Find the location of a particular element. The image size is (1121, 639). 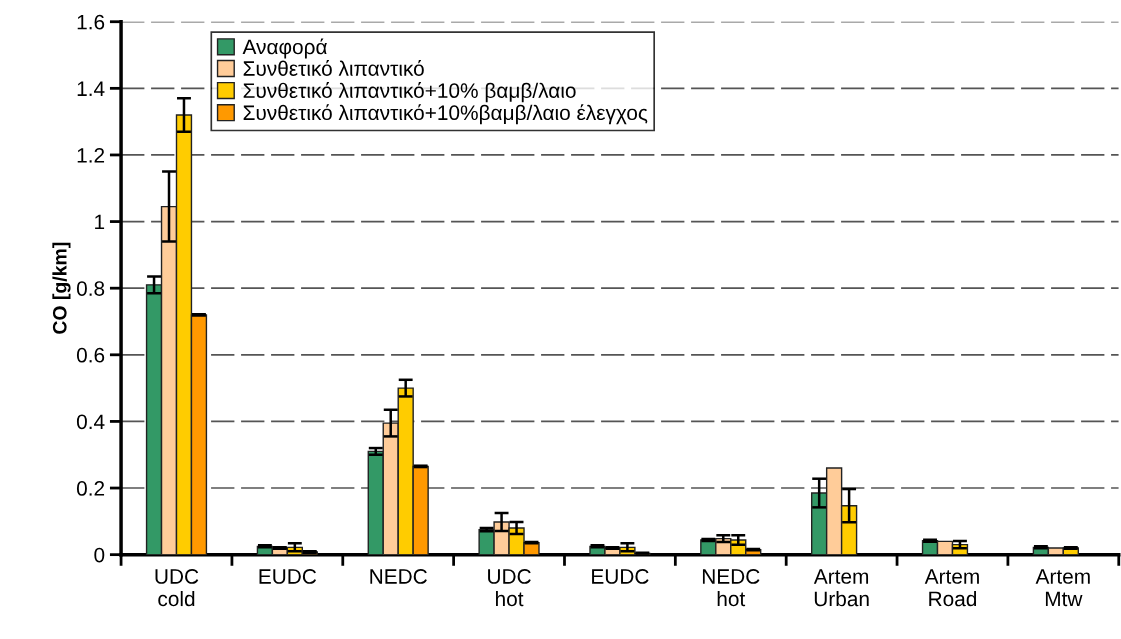

legend-label: Συνθετικό λιπαντικό+10% βαμβ/λαιο is located at coordinates (409, 92).